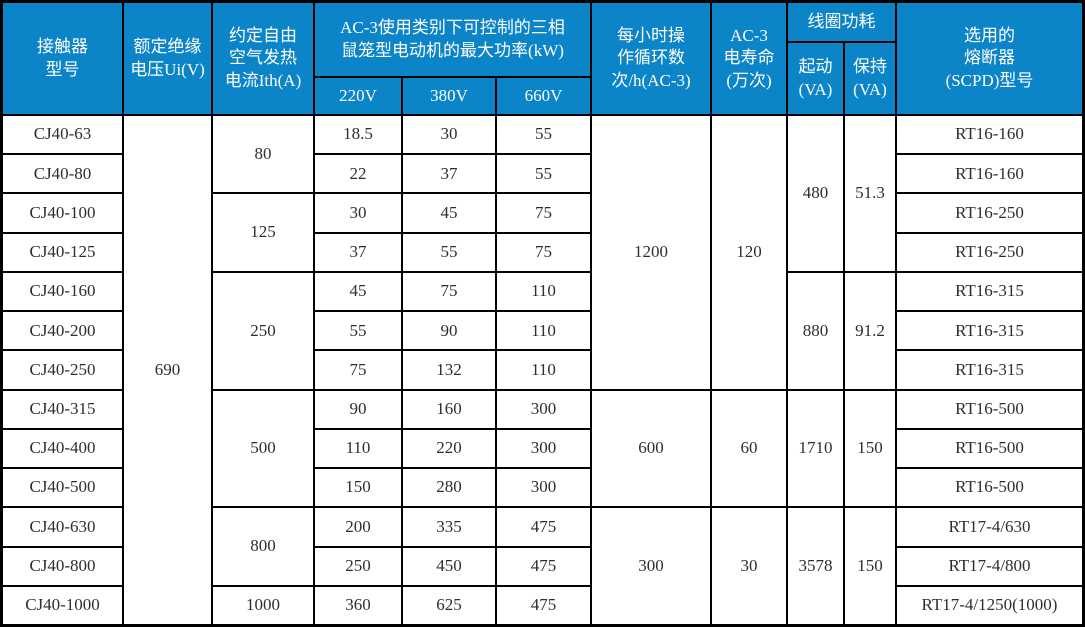 This screenshot has height=627, width=1085. What do you see at coordinates (989, 488) in the screenshot?
I see `fuse-r10: RT16-500` at bounding box center [989, 488].